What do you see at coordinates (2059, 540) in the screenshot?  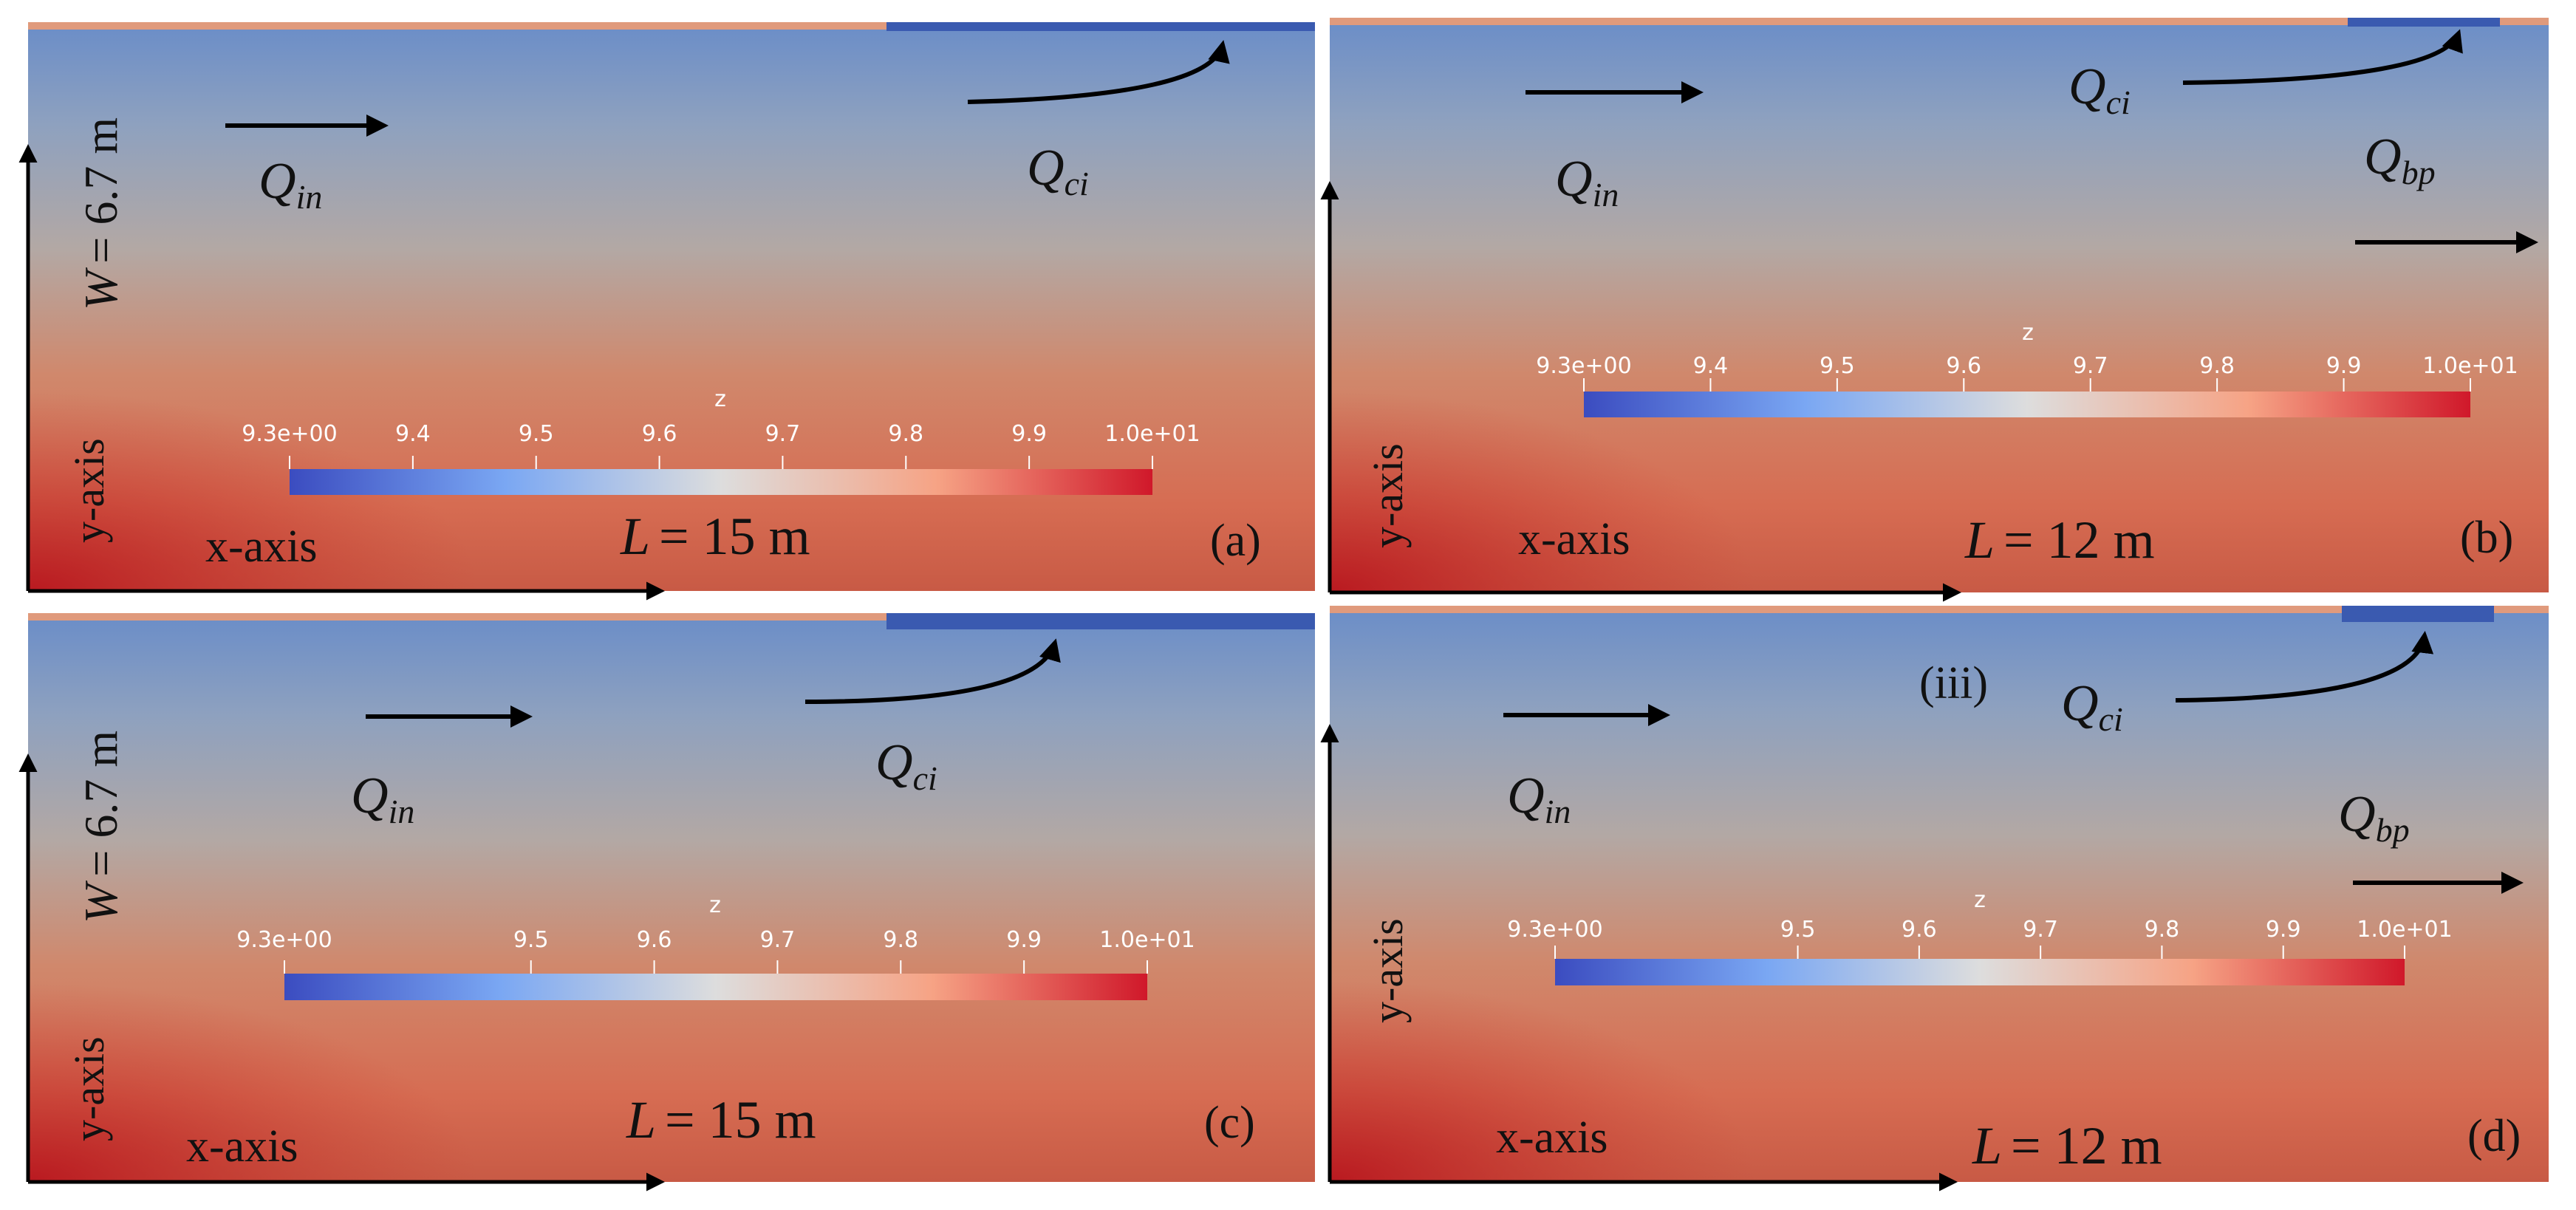 I see `panel-b-length-label: L = 12 m` at bounding box center [2059, 540].